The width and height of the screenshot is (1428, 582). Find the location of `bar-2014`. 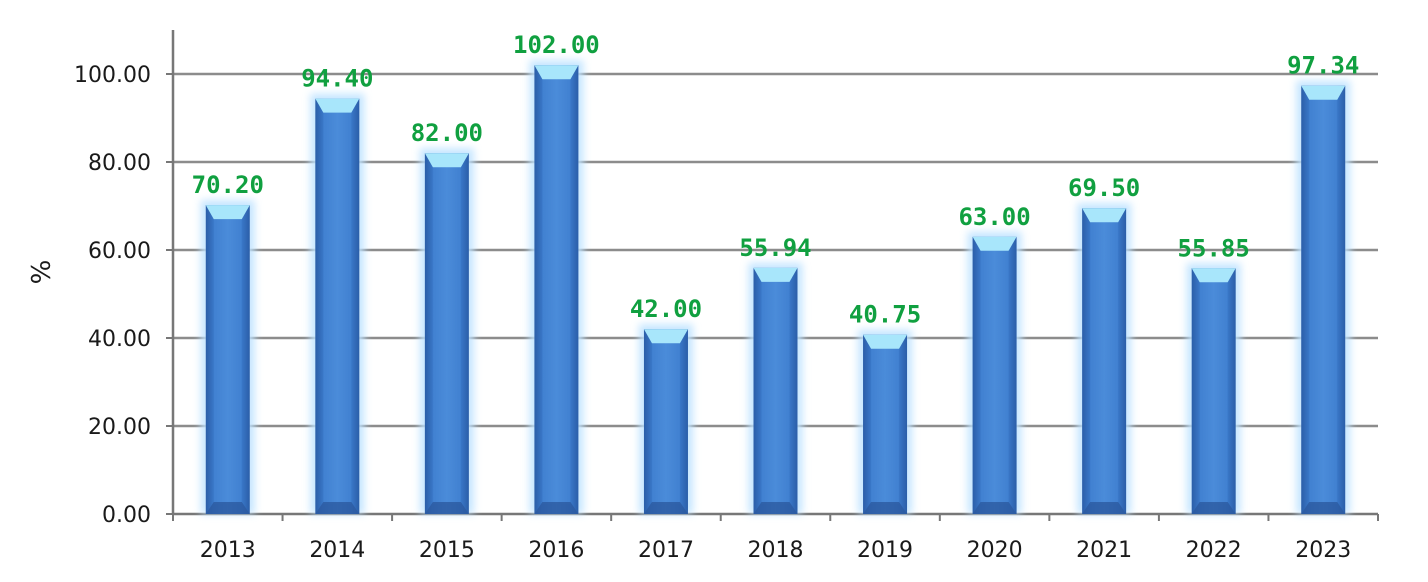

bar-2014 is located at coordinates (337, 303).